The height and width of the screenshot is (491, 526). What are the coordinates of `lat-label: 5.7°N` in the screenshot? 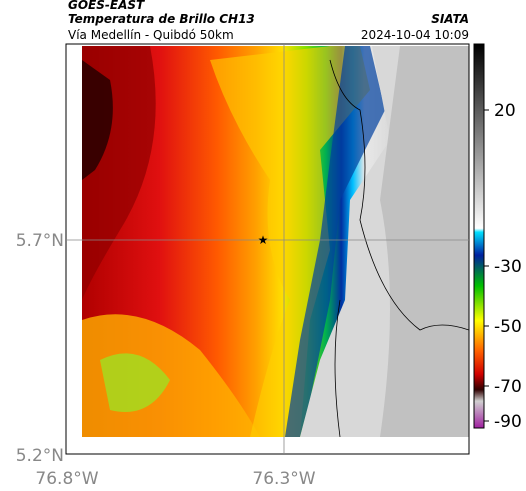 It's located at (40, 241).